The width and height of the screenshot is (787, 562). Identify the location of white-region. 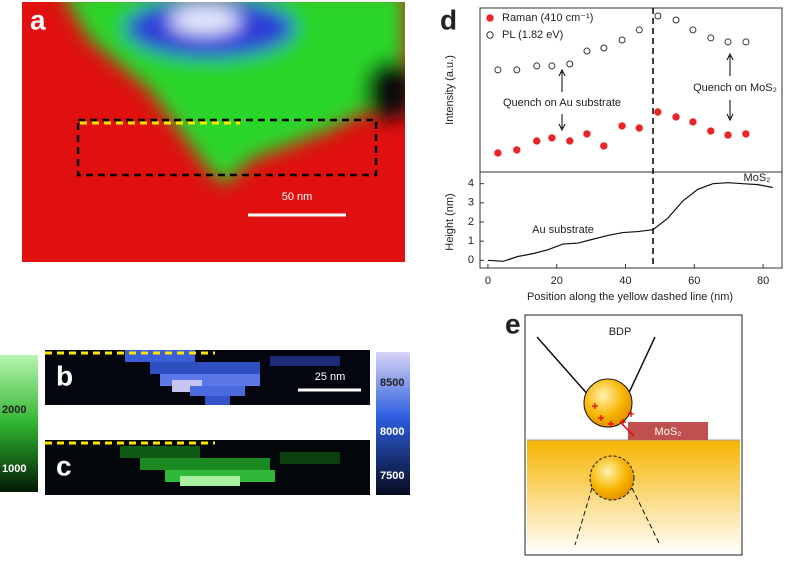
(205, 20).